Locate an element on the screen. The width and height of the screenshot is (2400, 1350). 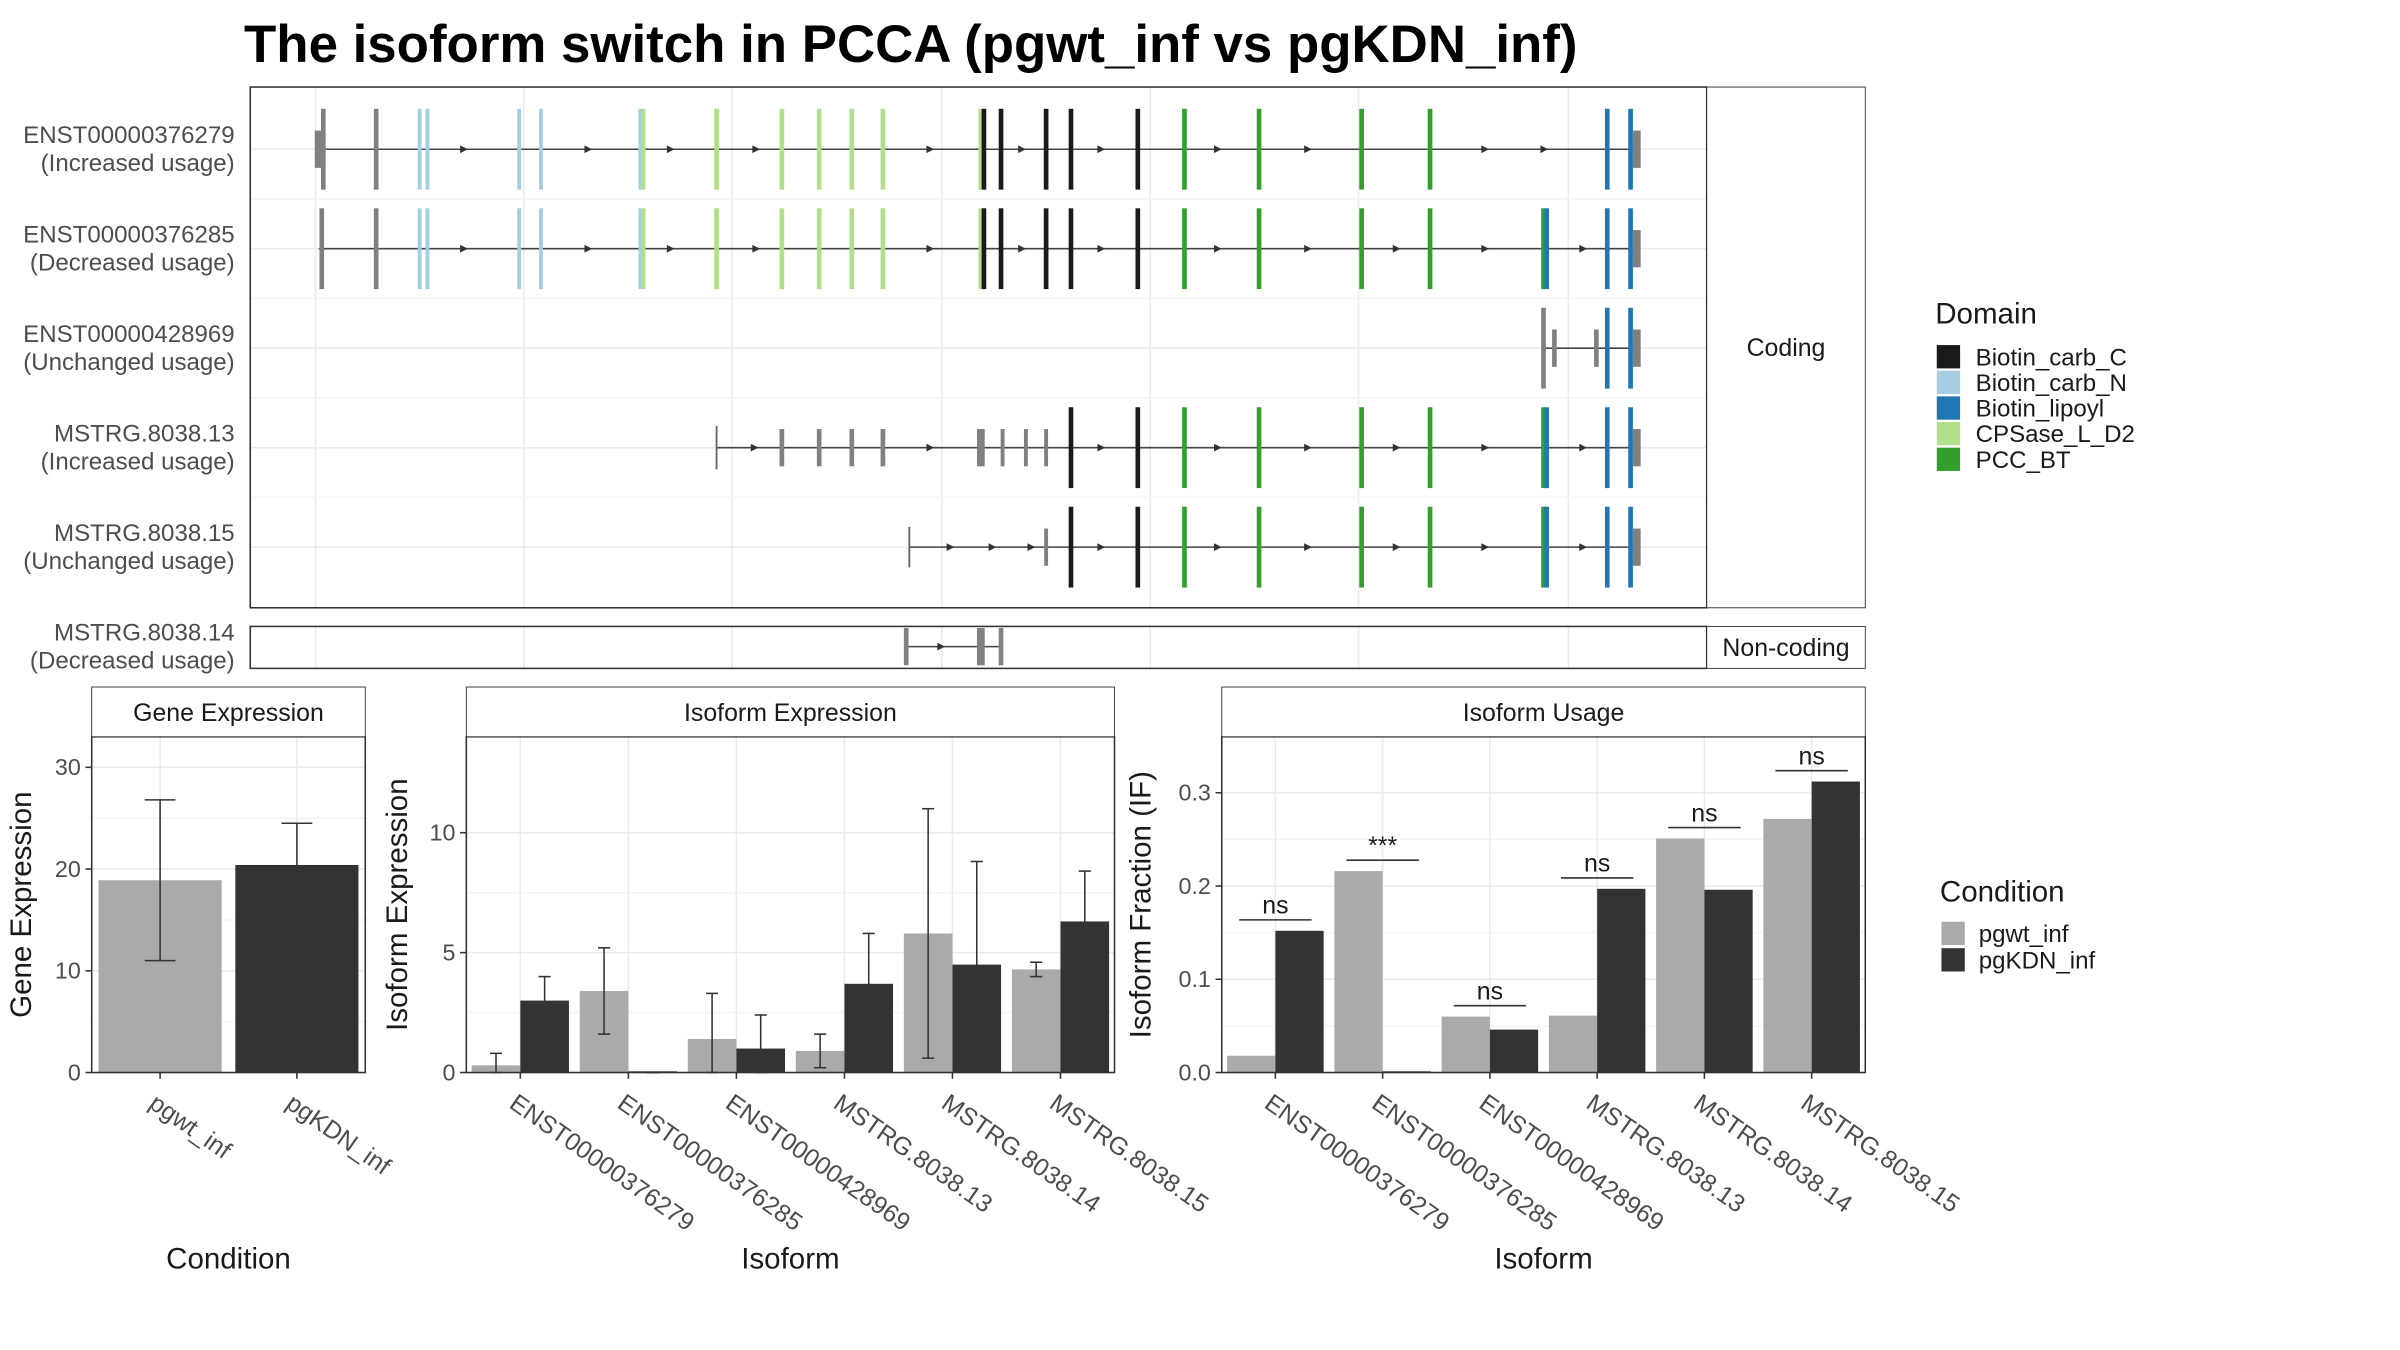
y-tick-label: 30 is located at coordinates (68, 767).